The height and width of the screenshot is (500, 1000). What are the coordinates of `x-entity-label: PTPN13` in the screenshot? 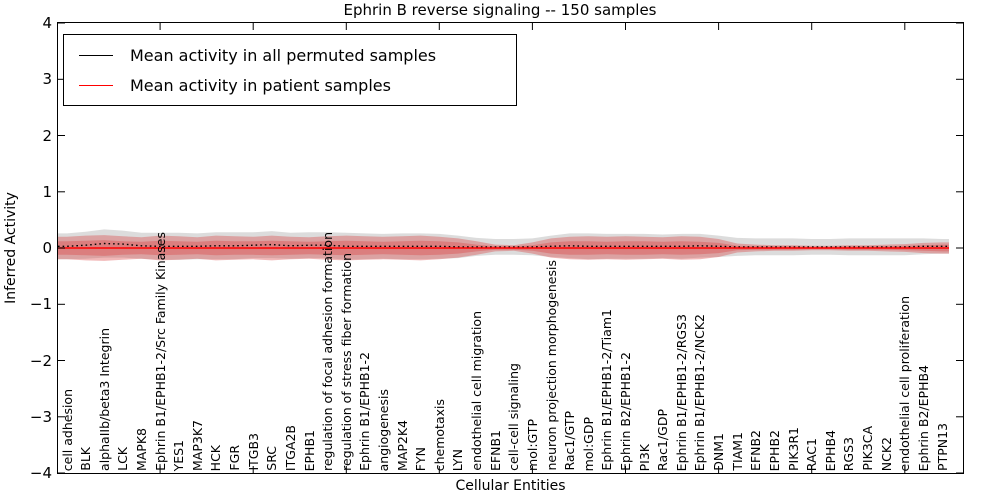 It's located at (942, 447).